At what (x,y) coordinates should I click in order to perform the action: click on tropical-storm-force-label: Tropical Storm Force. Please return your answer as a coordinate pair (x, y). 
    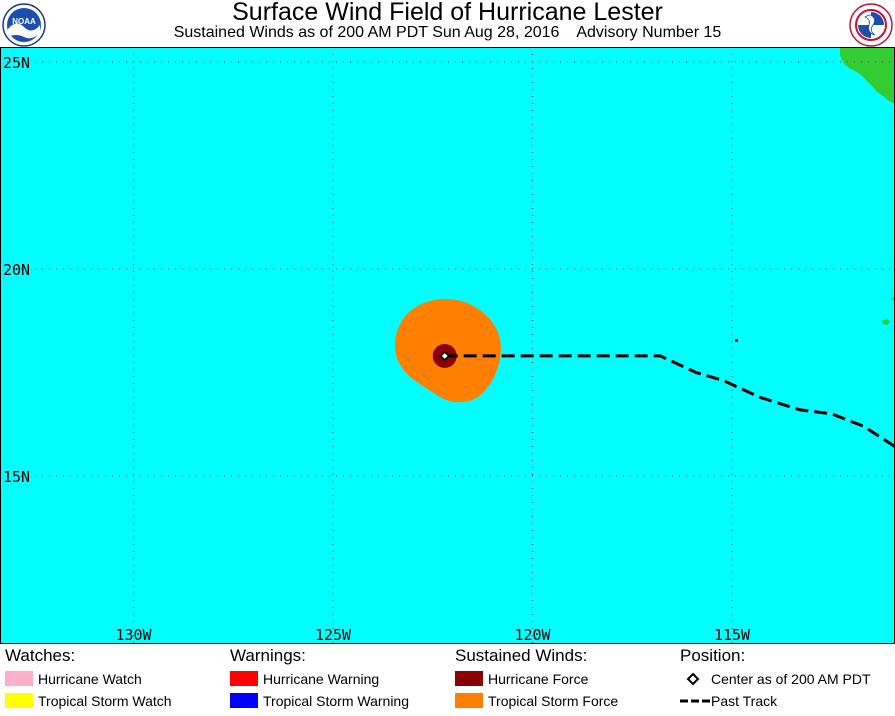
    Looking at the image, I should click on (553, 701).